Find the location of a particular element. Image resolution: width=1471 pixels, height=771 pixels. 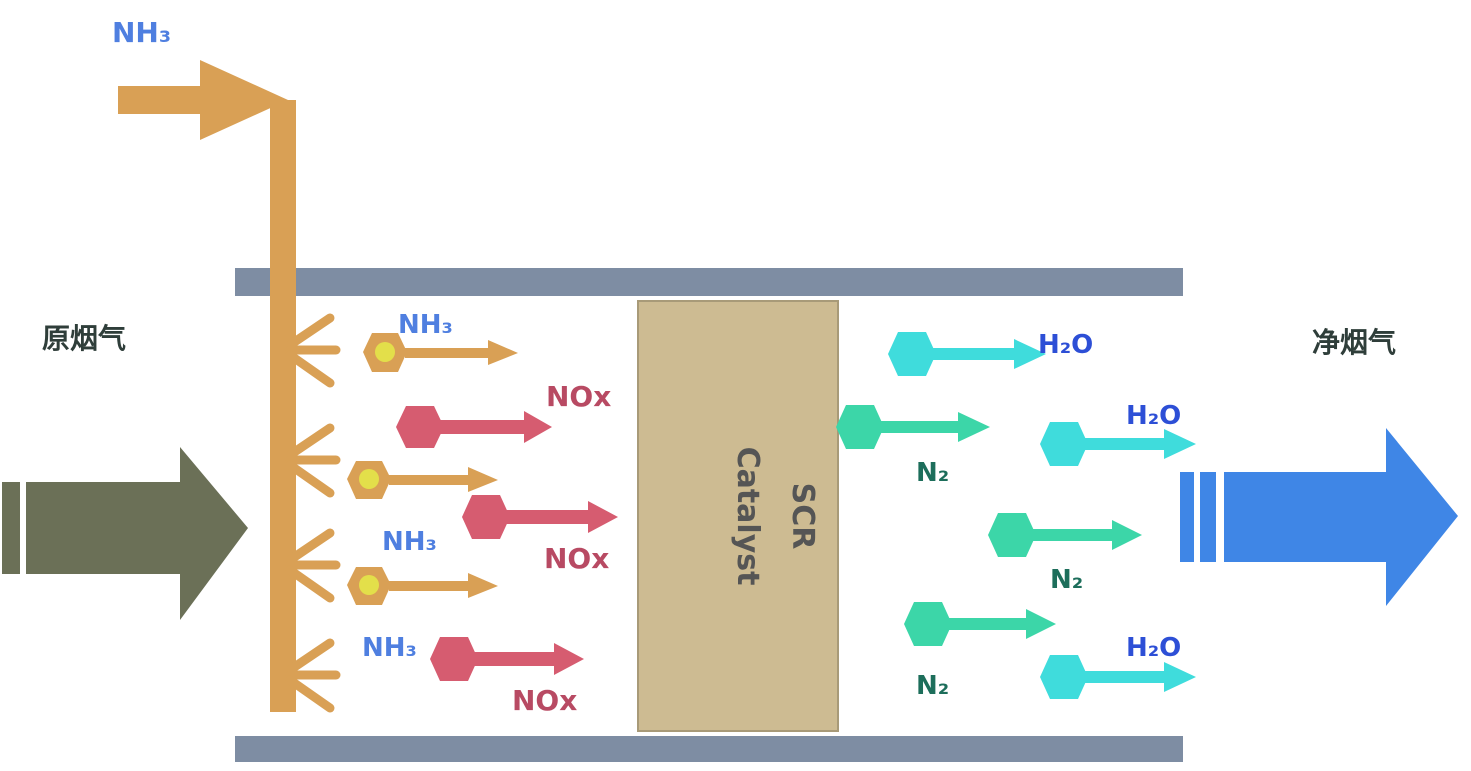

nh3-top-label: NH₃ is located at coordinates (141, 32).